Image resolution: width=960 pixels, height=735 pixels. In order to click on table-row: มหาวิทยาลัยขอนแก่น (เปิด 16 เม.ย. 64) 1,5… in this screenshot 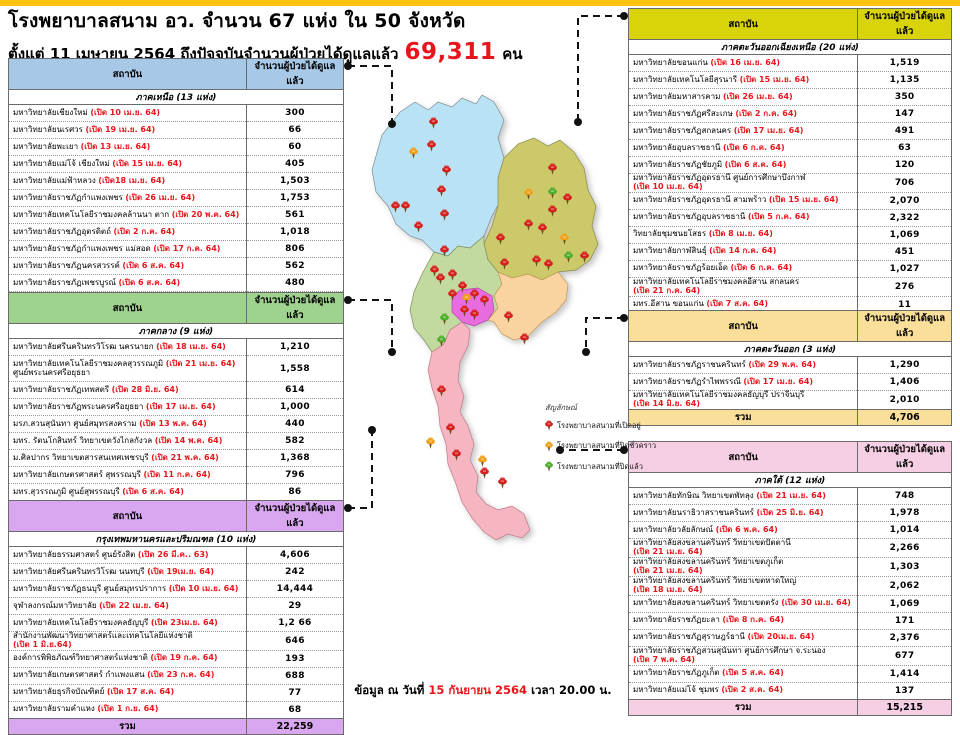, I will do `click(789, 63)`.